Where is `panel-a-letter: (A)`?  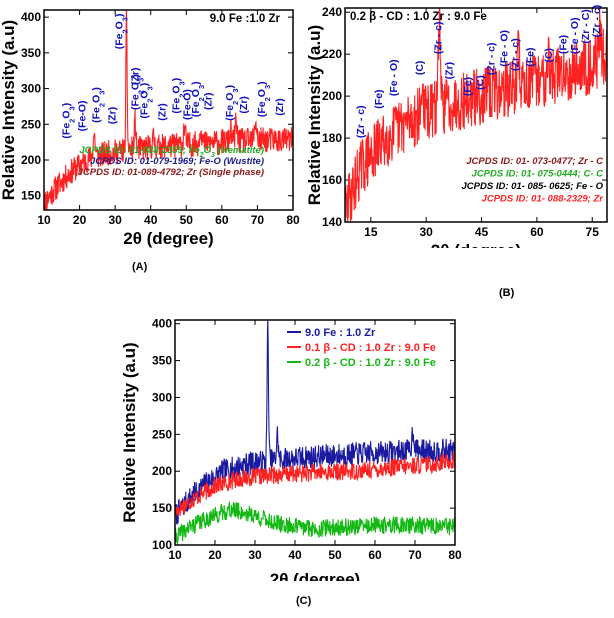
panel-a-letter: (A) is located at coordinates (140, 267).